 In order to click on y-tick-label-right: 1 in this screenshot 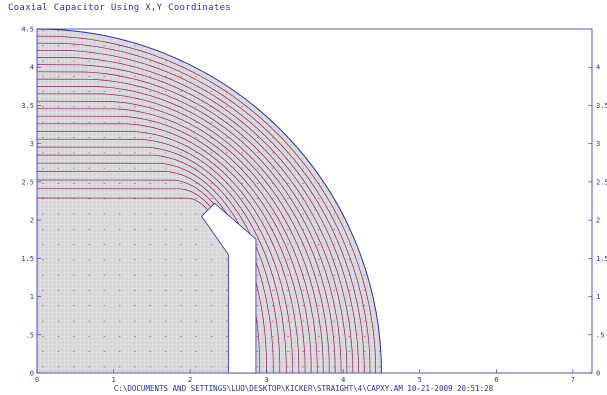, I will do `click(598, 297)`.